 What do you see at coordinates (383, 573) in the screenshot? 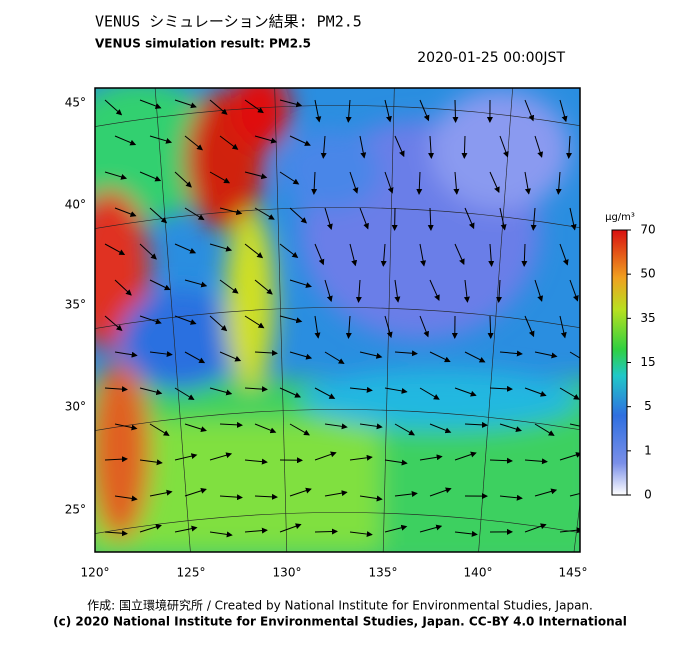
I see `lon-label: 135°` at bounding box center [383, 573].